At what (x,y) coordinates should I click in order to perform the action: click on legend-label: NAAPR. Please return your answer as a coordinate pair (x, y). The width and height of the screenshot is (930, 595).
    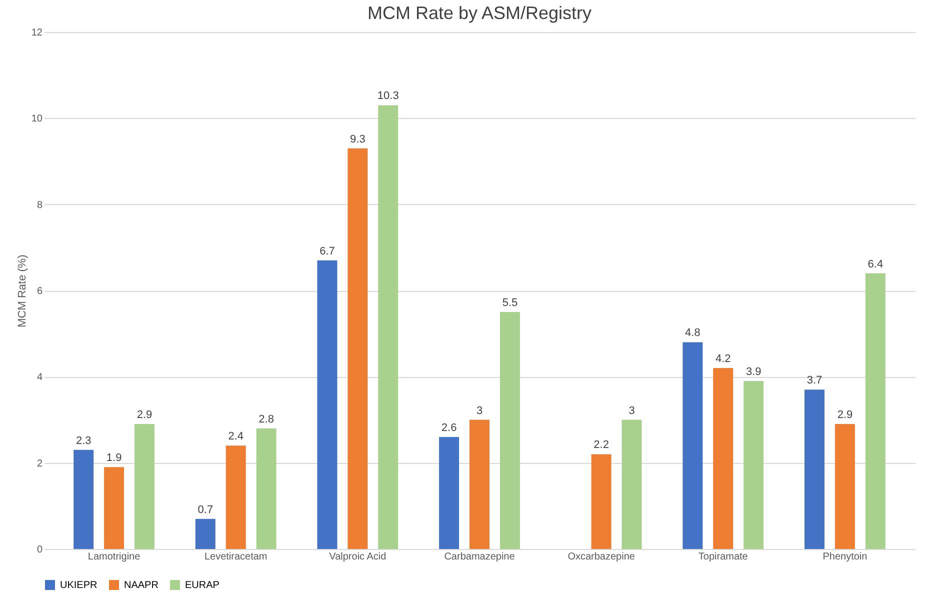
    Looking at the image, I should click on (141, 585).